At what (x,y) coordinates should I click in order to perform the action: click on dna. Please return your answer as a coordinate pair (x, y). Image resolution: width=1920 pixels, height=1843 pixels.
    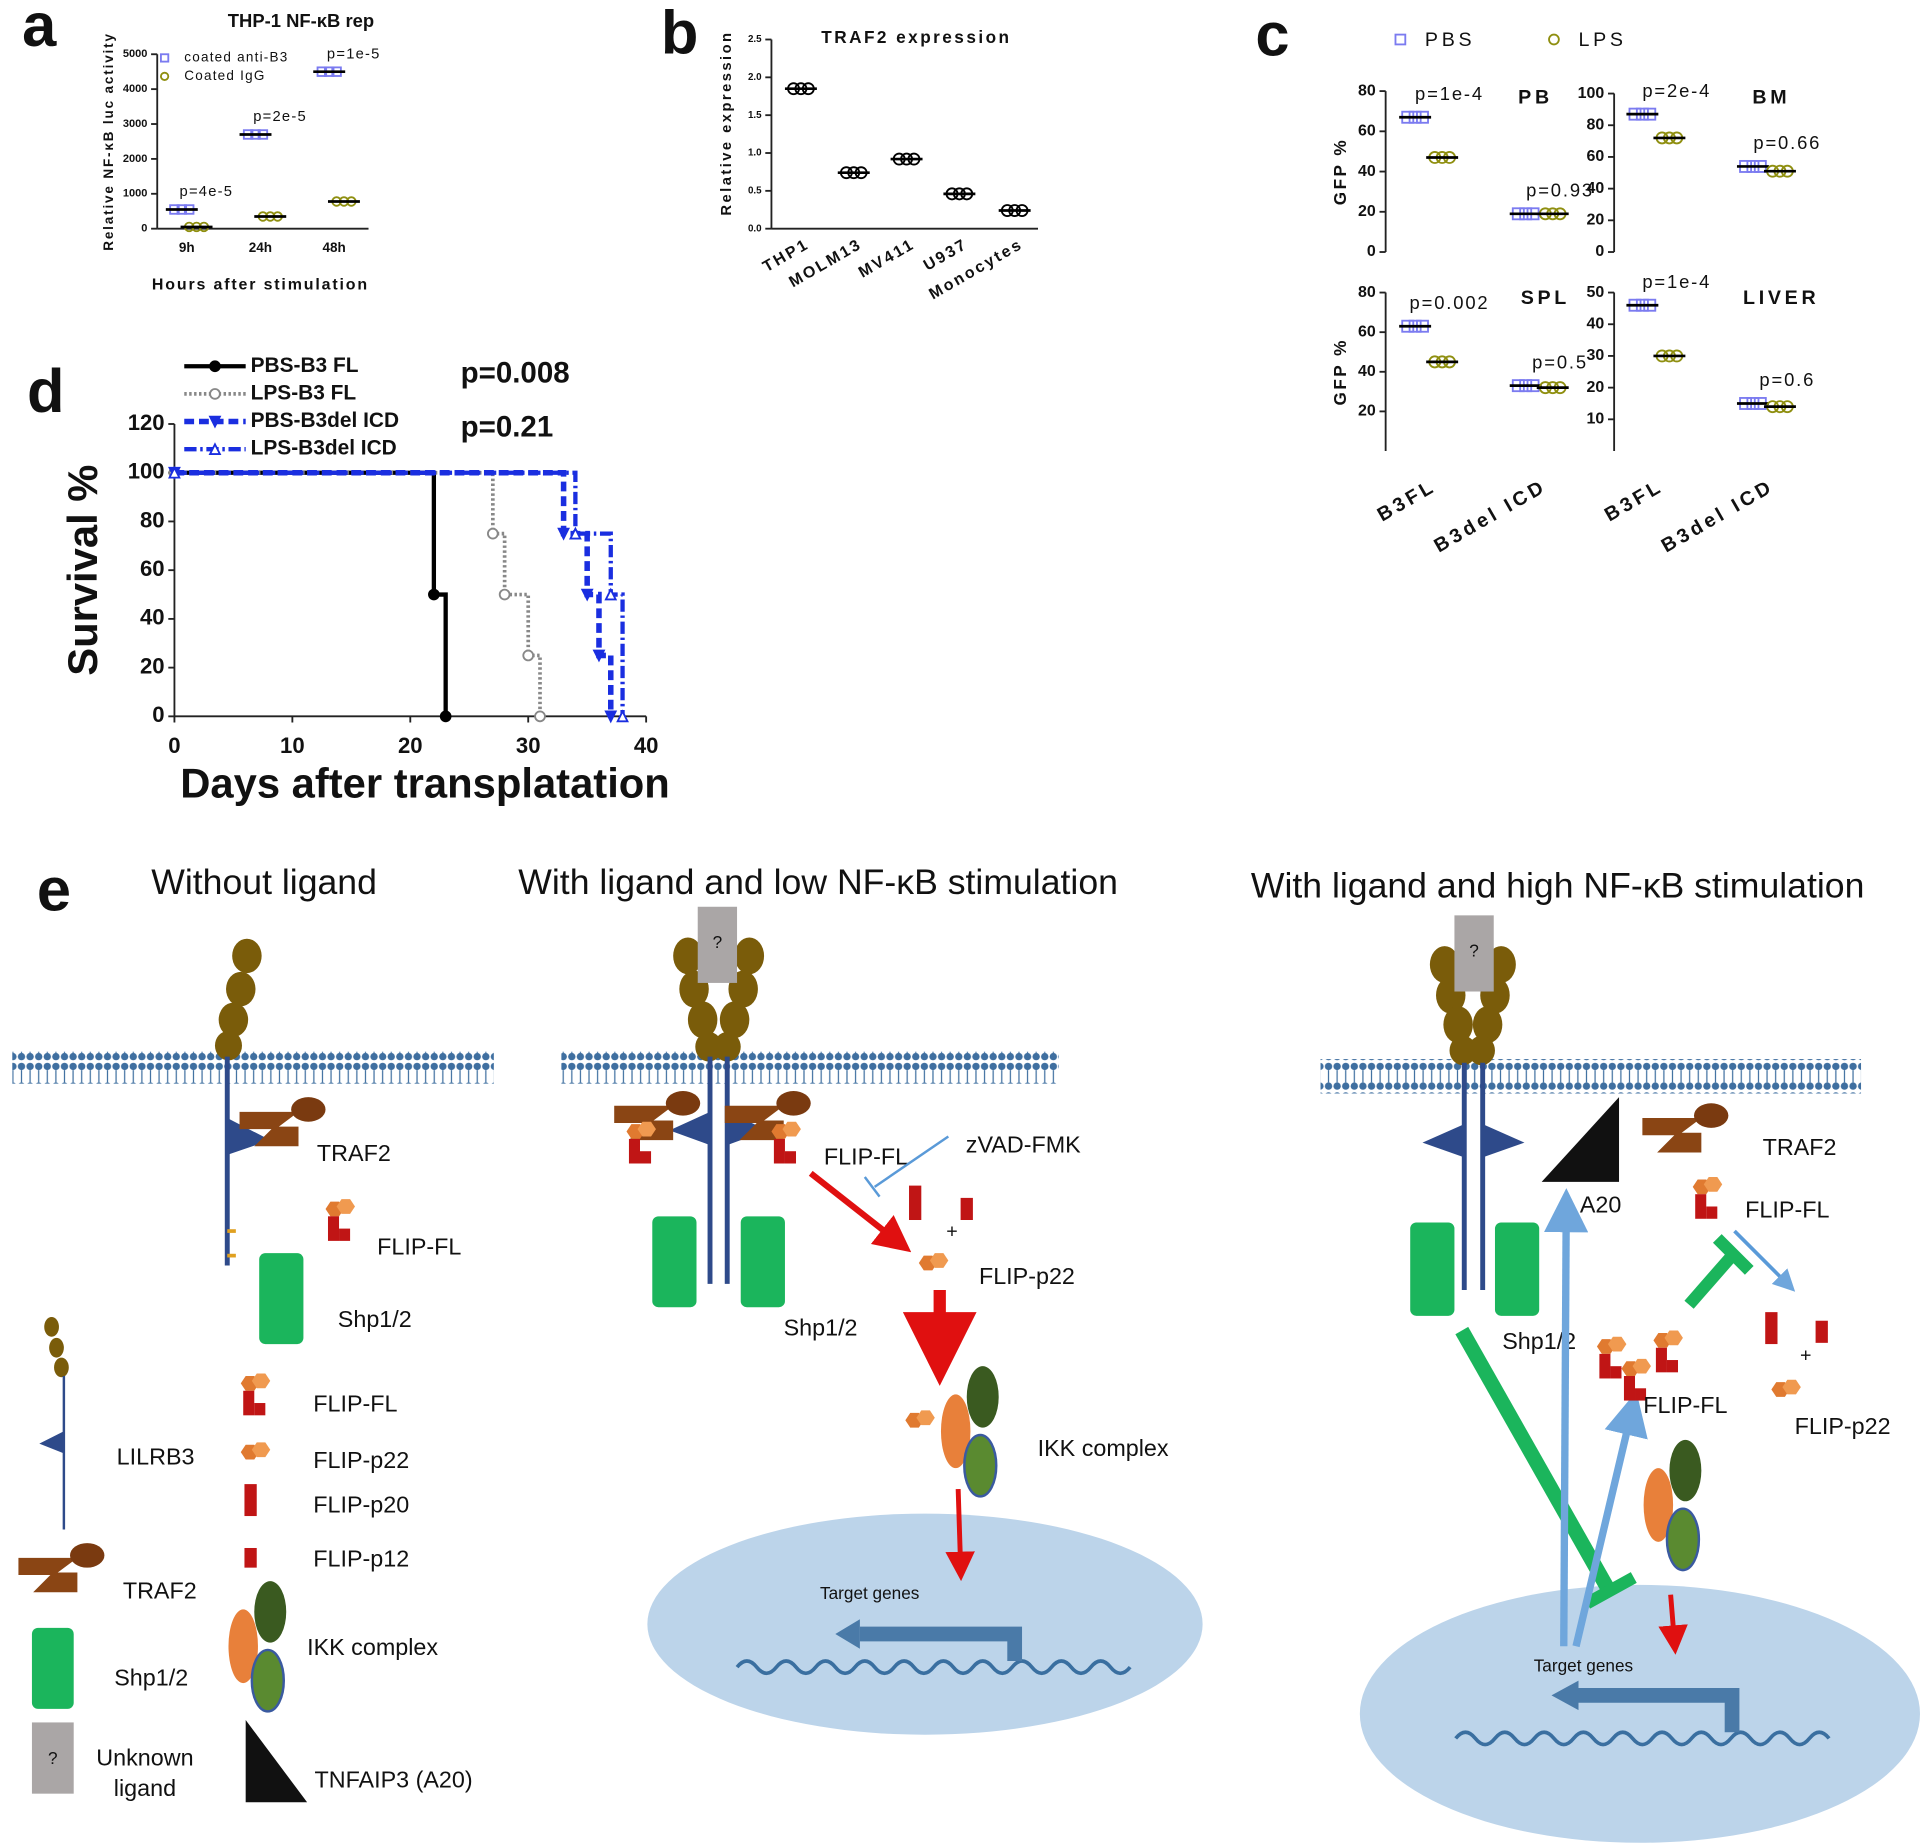
    Looking at the image, I should click on (1642, 1738).